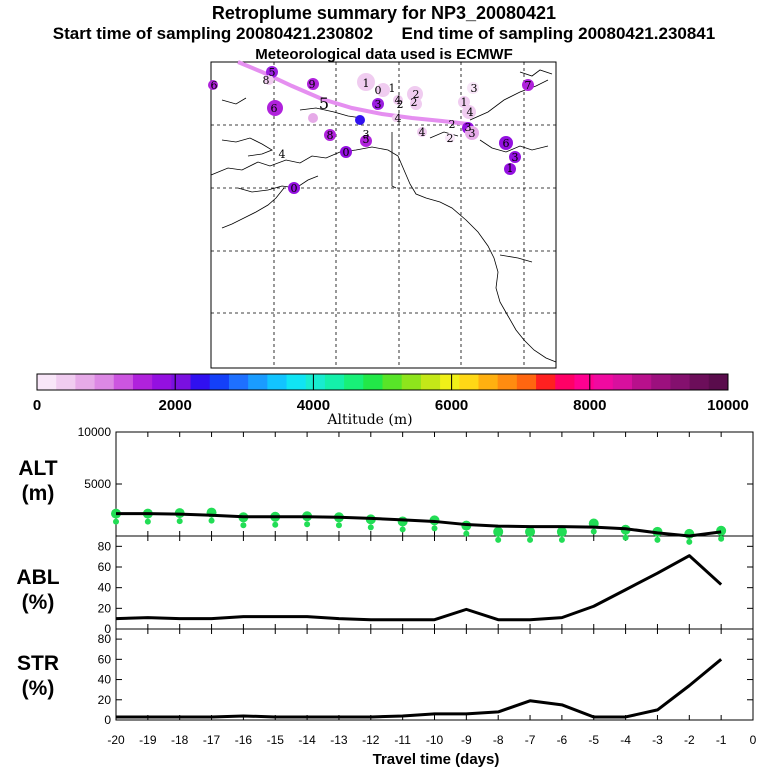 This screenshot has height=768, width=768. What do you see at coordinates (562, 740) in the screenshot?
I see `x-tick-label: -6` at bounding box center [562, 740].